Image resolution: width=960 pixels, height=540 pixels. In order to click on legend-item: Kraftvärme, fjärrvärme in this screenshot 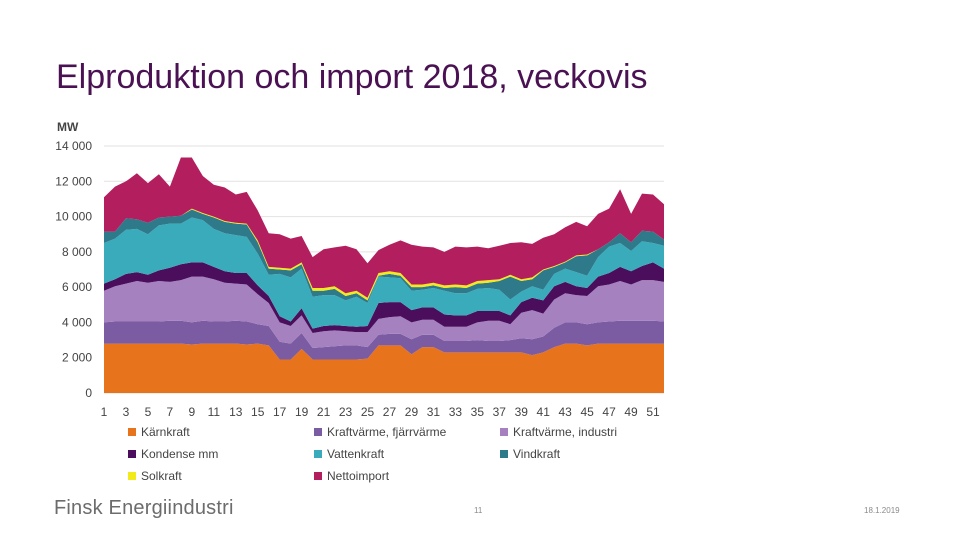, I will do `click(380, 432)`.